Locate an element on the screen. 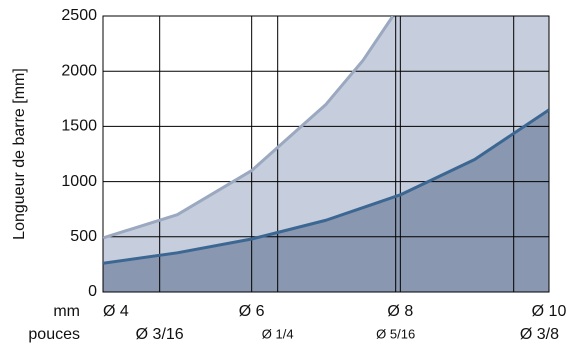  y-tick-label: 1500 is located at coordinates (79, 126).